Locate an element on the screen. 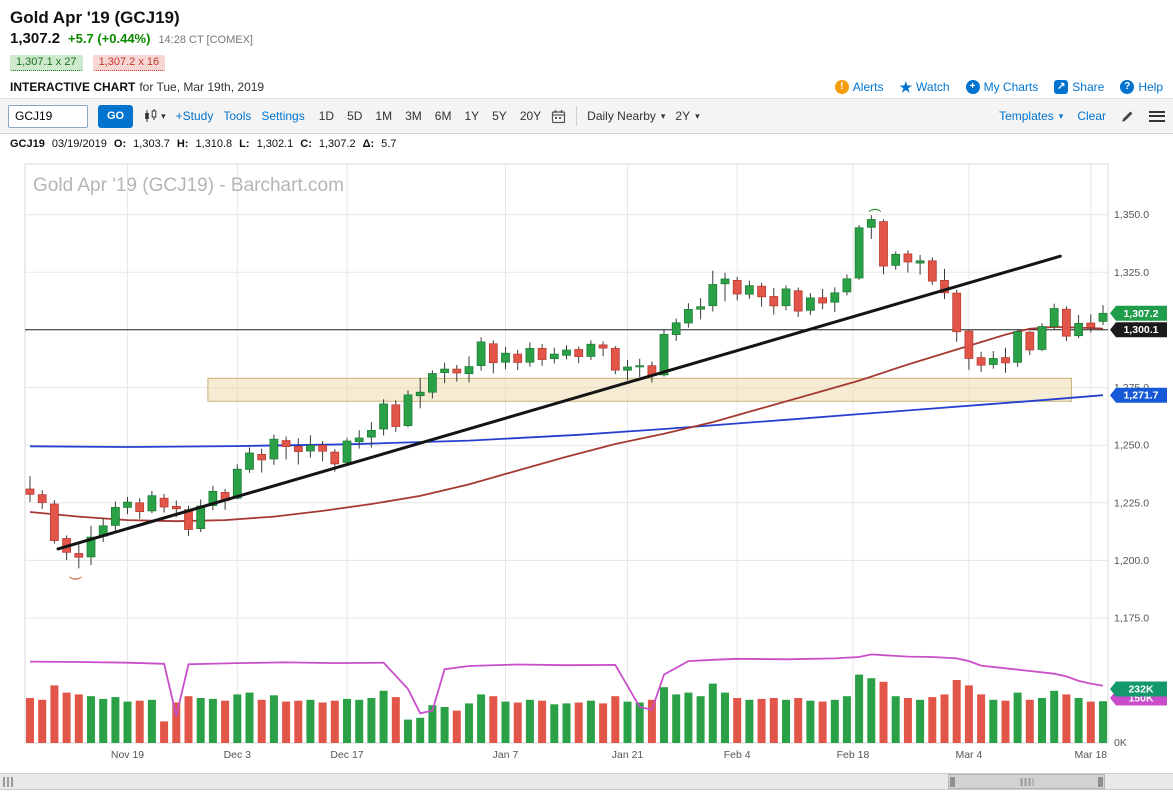 This screenshot has height=798, width=1173. toolbar-right-group: Templates ▾ Clear is located at coordinates (1082, 116).